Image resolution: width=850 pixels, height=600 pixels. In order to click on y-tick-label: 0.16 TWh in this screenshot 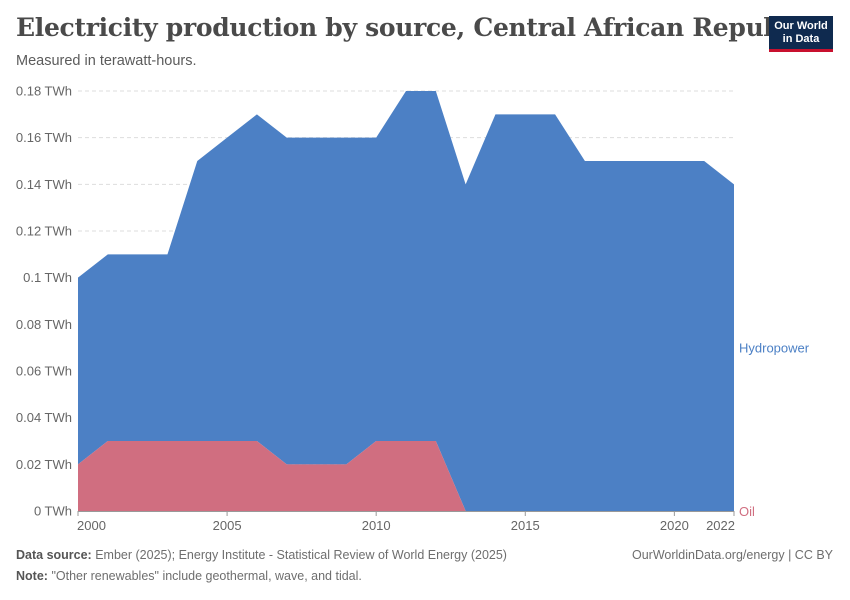, I will do `click(44, 137)`.